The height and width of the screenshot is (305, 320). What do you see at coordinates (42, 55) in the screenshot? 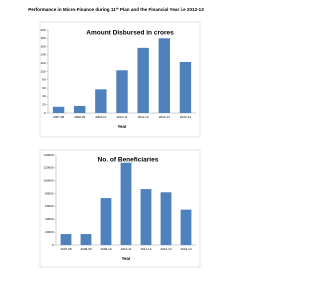
I see `y-tick-label: 140` at bounding box center [42, 55].